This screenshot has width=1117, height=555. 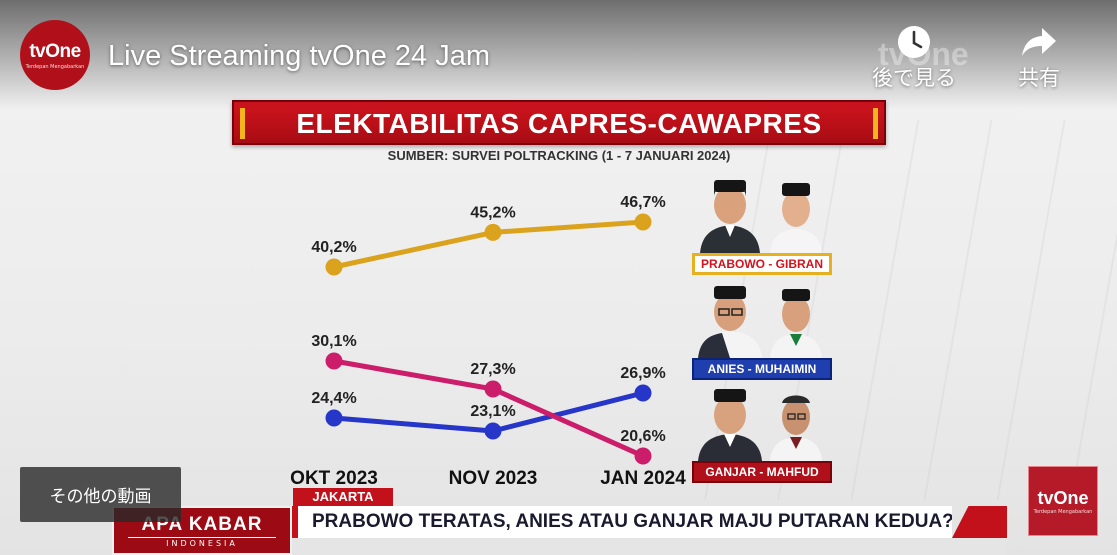 I want to click on candidate-panel-prabowo-gibran: PRABOWO - GIBRAN, so click(x=762, y=225).